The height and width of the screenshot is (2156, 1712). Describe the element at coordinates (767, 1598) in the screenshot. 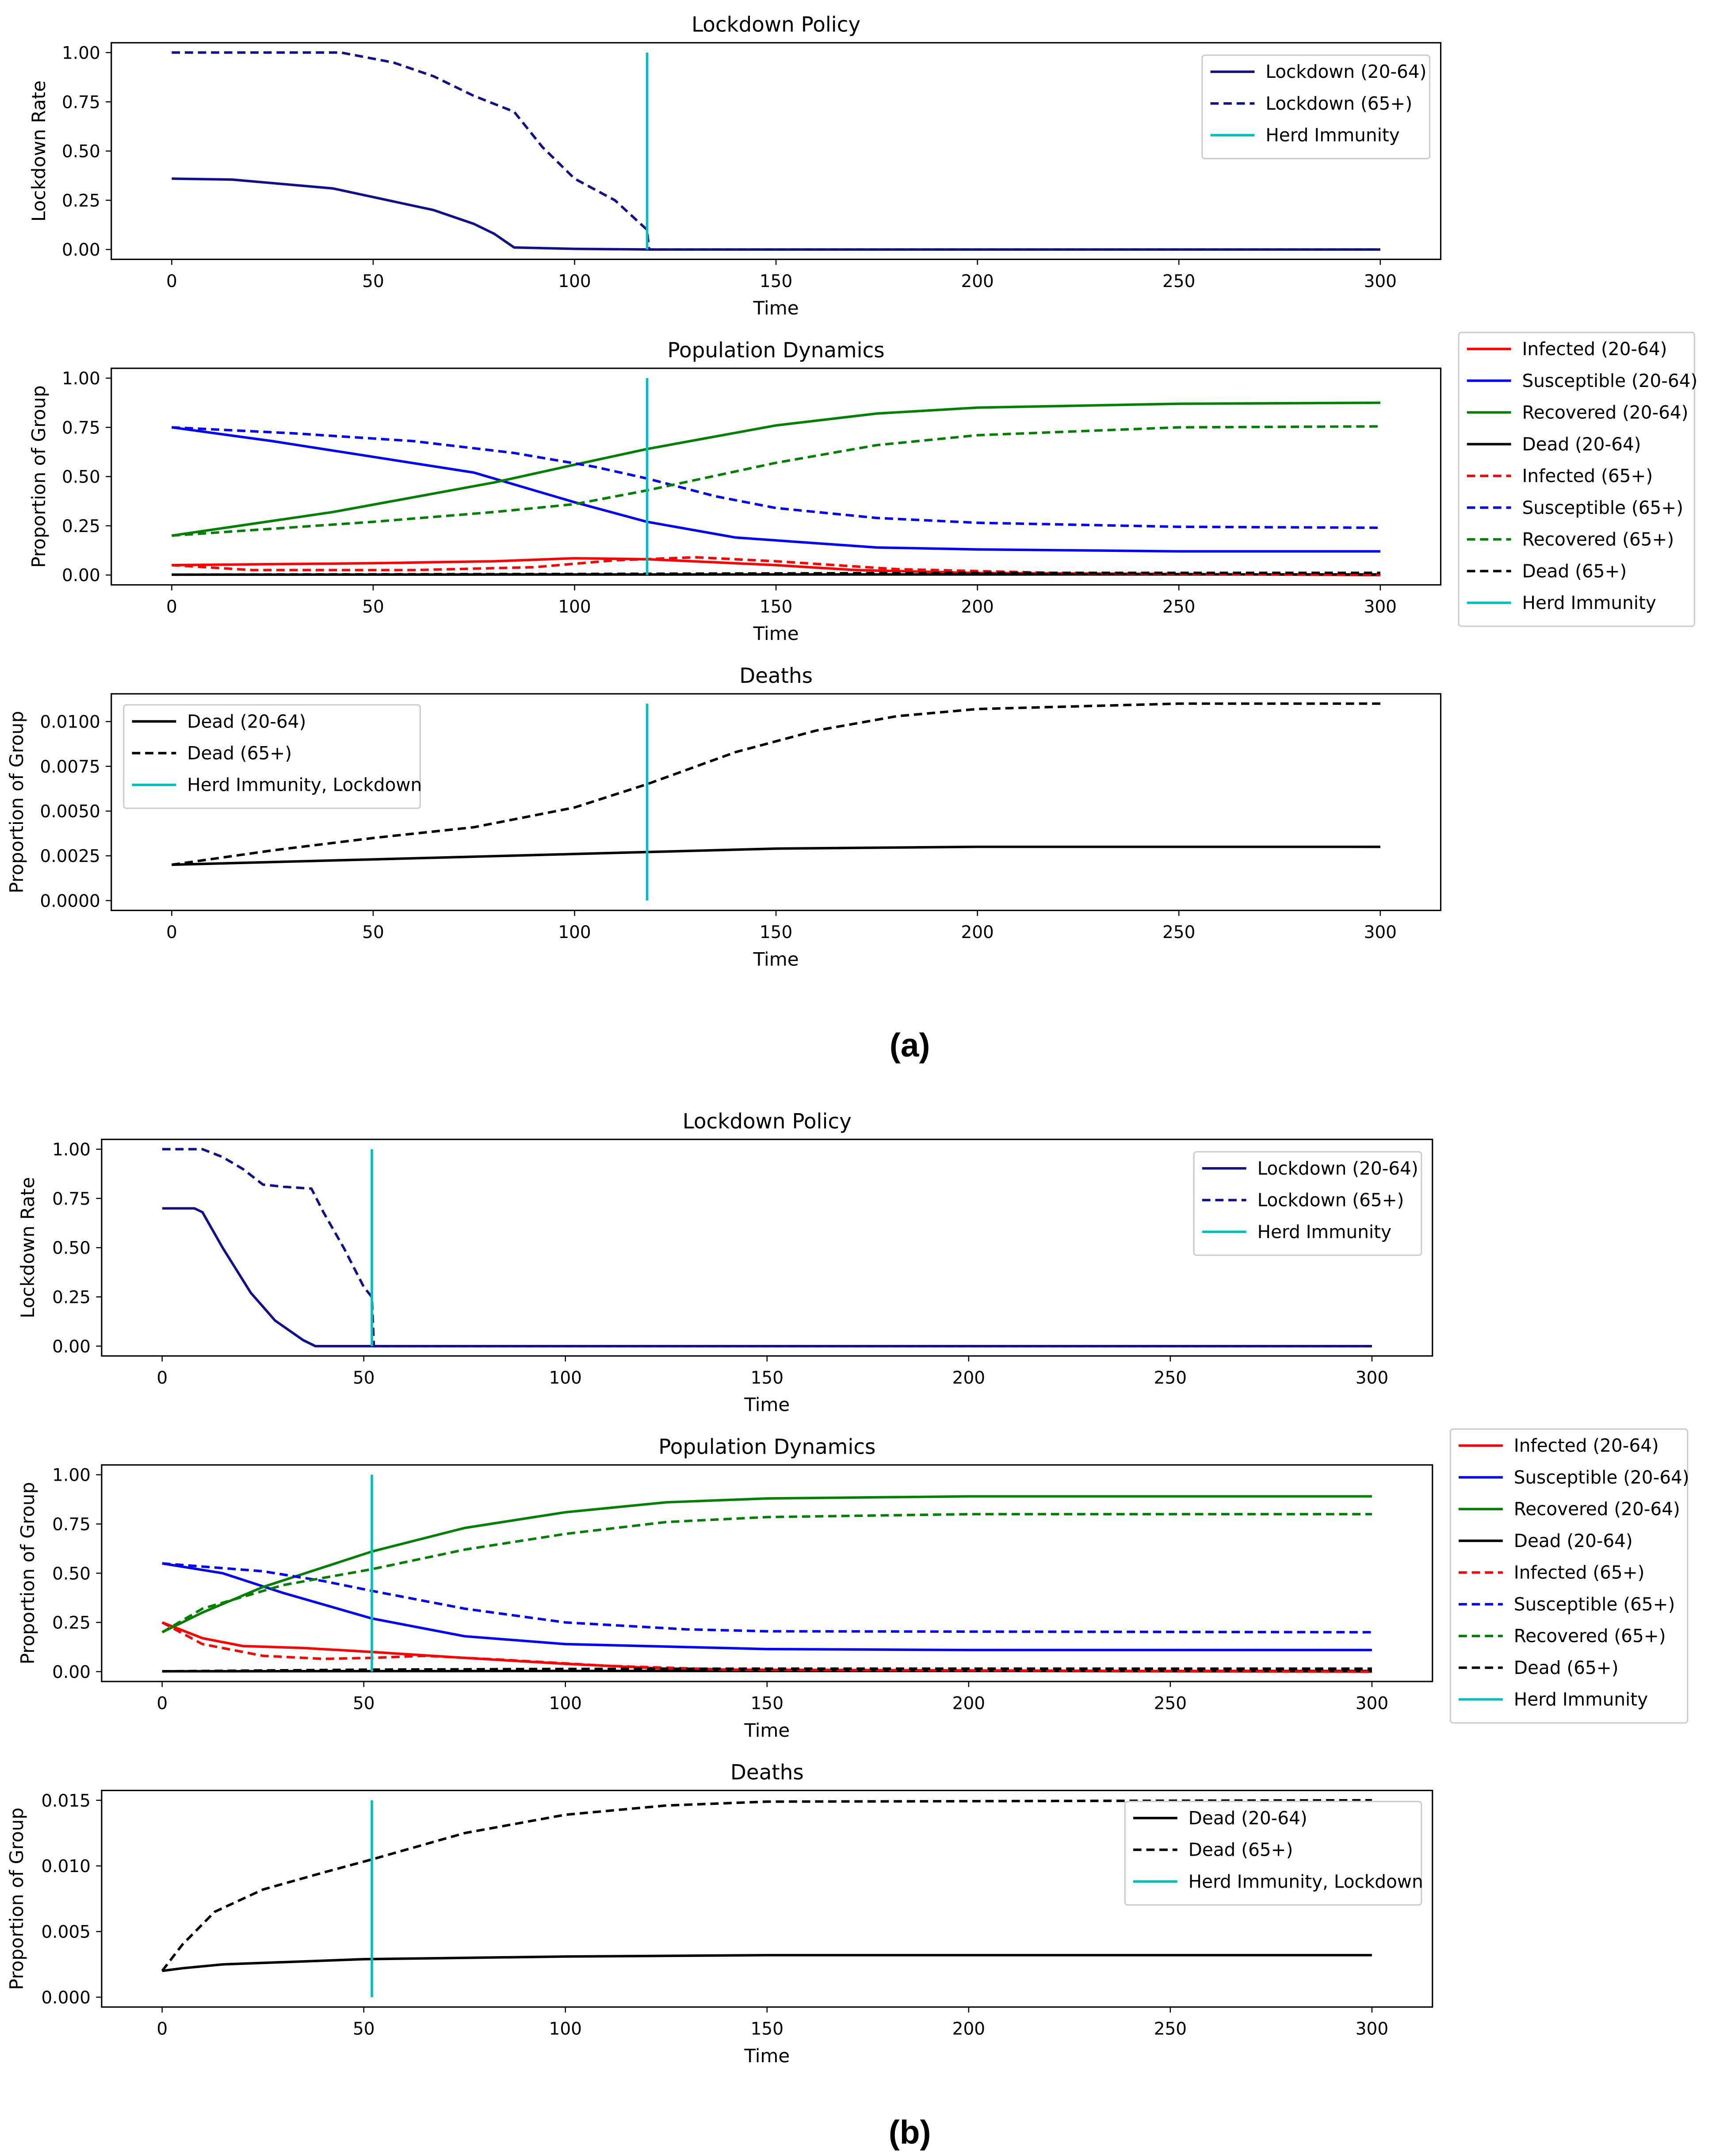

I see `series-susceptible-65-line` at that location.